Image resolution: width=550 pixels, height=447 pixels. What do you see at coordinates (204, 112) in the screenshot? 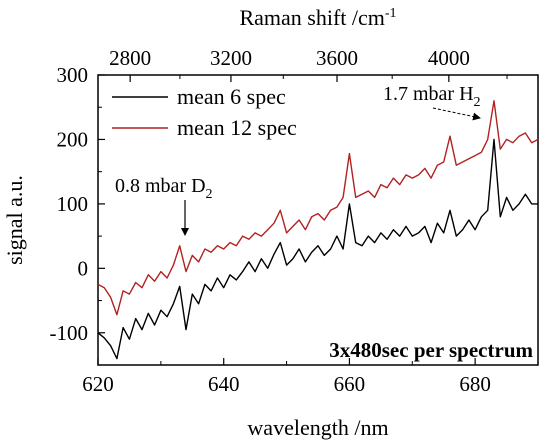
I see `legend: mean 6 spec mean 12 spec` at bounding box center [204, 112].